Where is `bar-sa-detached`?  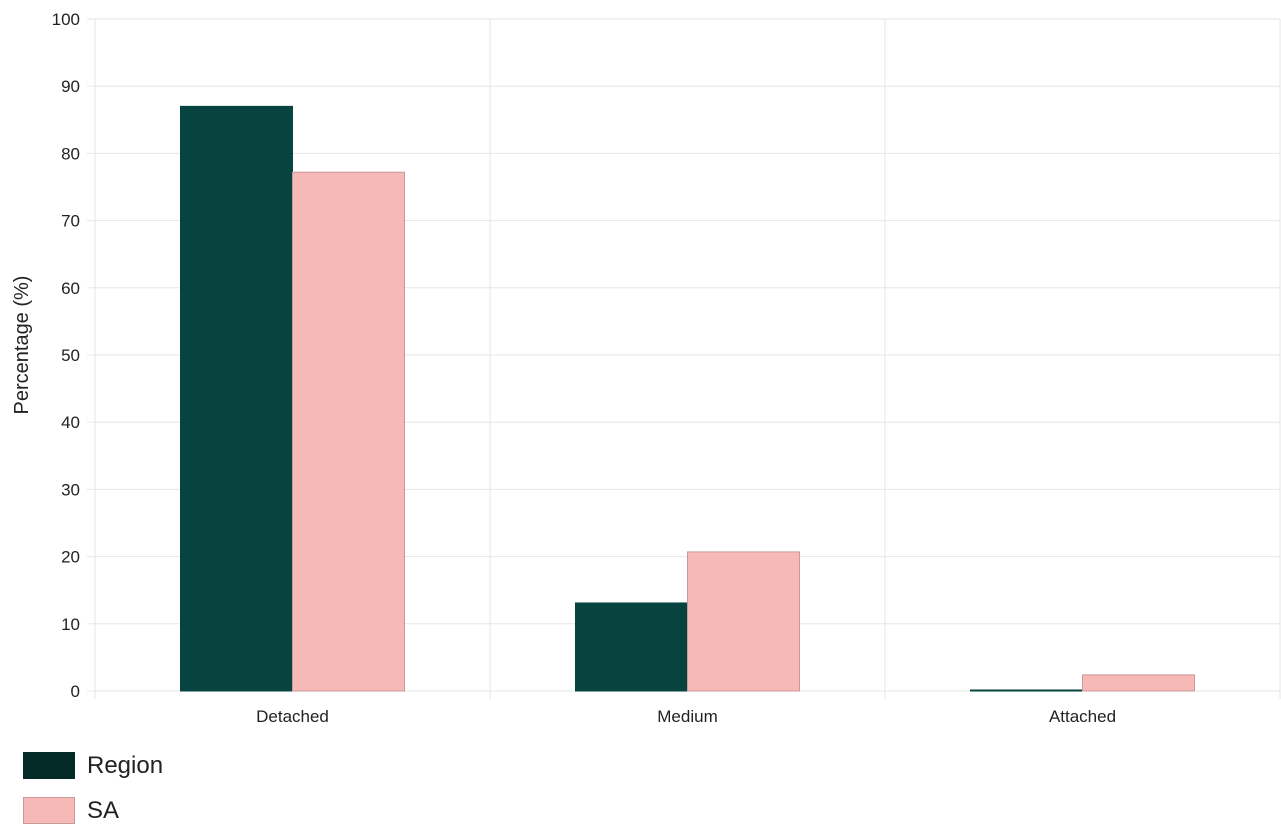
bar-sa-detached is located at coordinates (348, 431).